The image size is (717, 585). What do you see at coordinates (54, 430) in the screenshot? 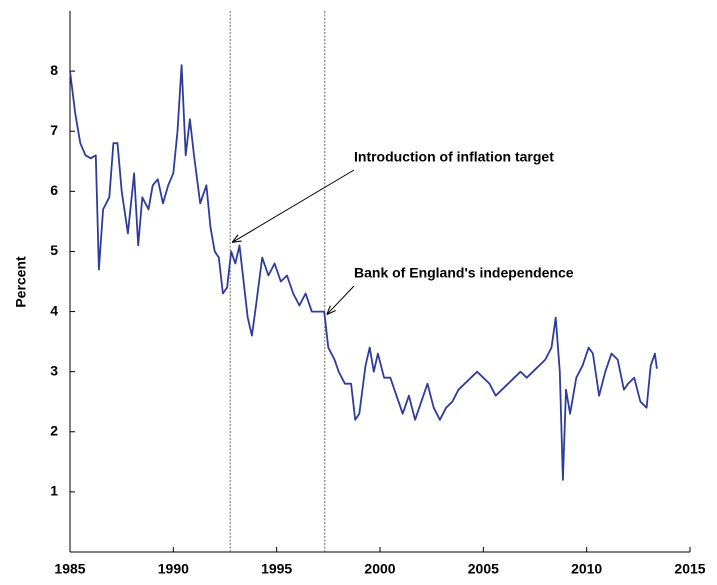
I see `y-tick-label: 2` at bounding box center [54, 430].